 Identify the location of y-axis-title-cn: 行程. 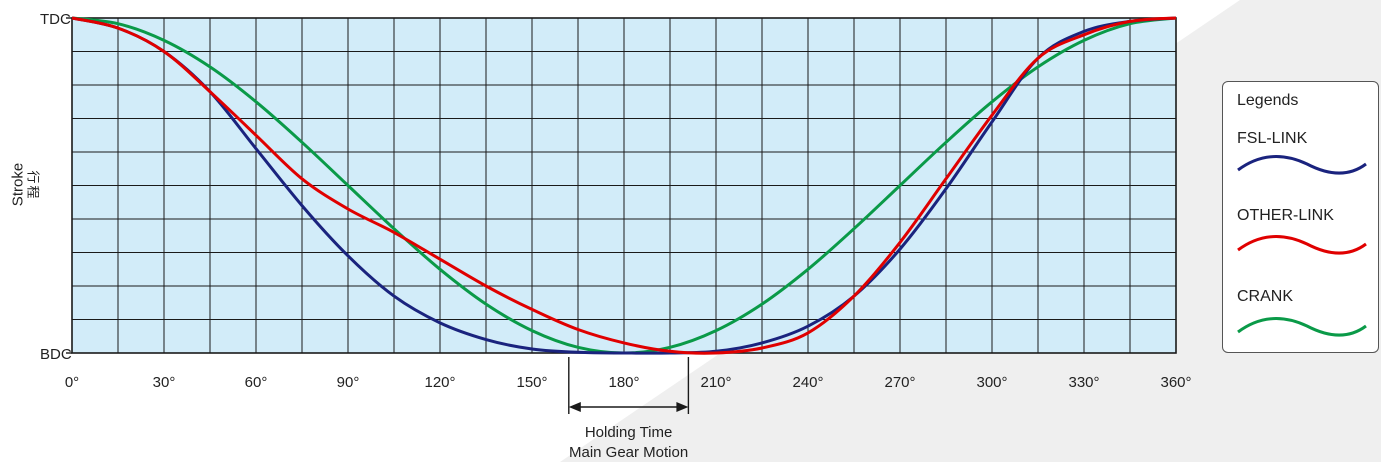
(33, 185).